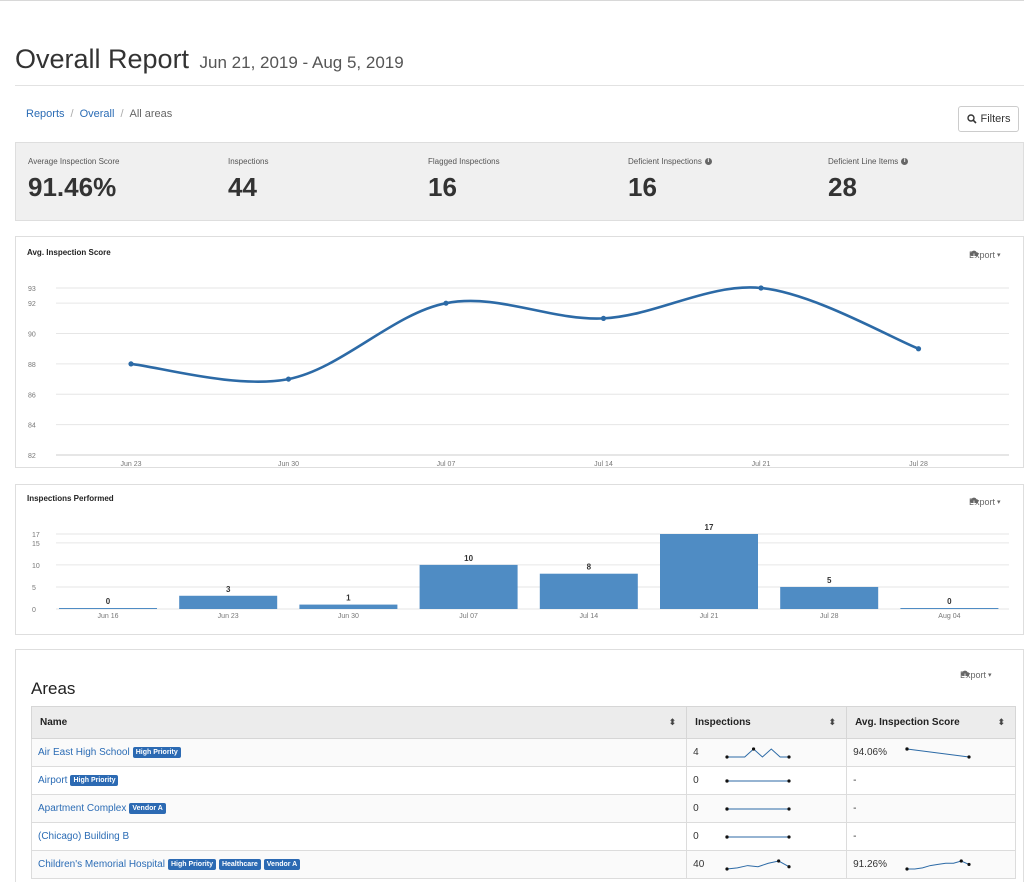  What do you see at coordinates (855, 808) in the screenshot?
I see `score-value: -` at bounding box center [855, 808].